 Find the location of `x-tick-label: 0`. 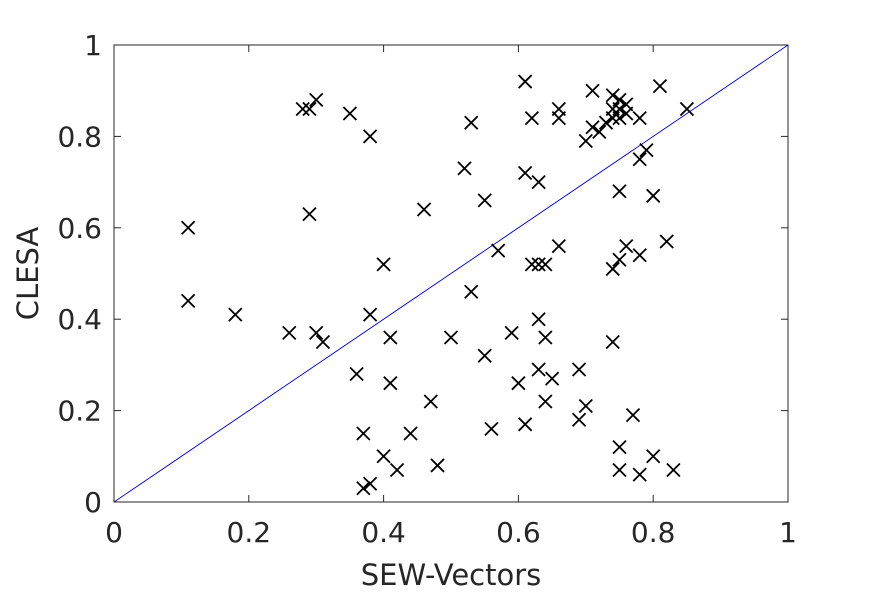

x-tick-label: 0 is located at coordinates (114, 532).